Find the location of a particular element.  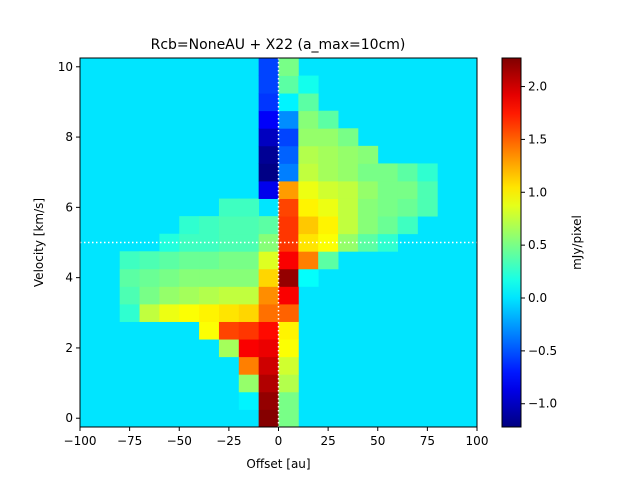

x-tick-label: −25 is located at coordinates (228, 441).